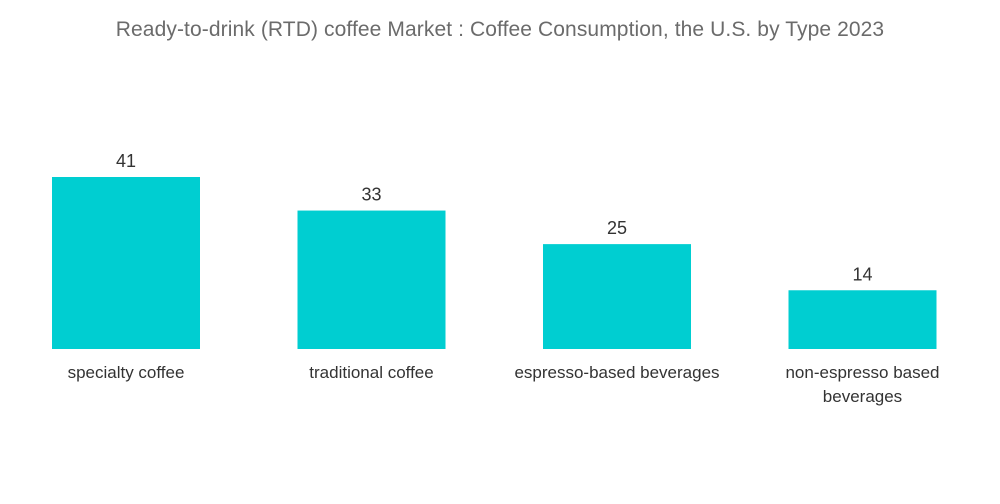 This screenshot has height=504, width=1000. Describe the element at coordinates (862, 384) in the screenshot. I see `category-label-non-espresso-based-beverages: non-espresso based beverages` at that location.